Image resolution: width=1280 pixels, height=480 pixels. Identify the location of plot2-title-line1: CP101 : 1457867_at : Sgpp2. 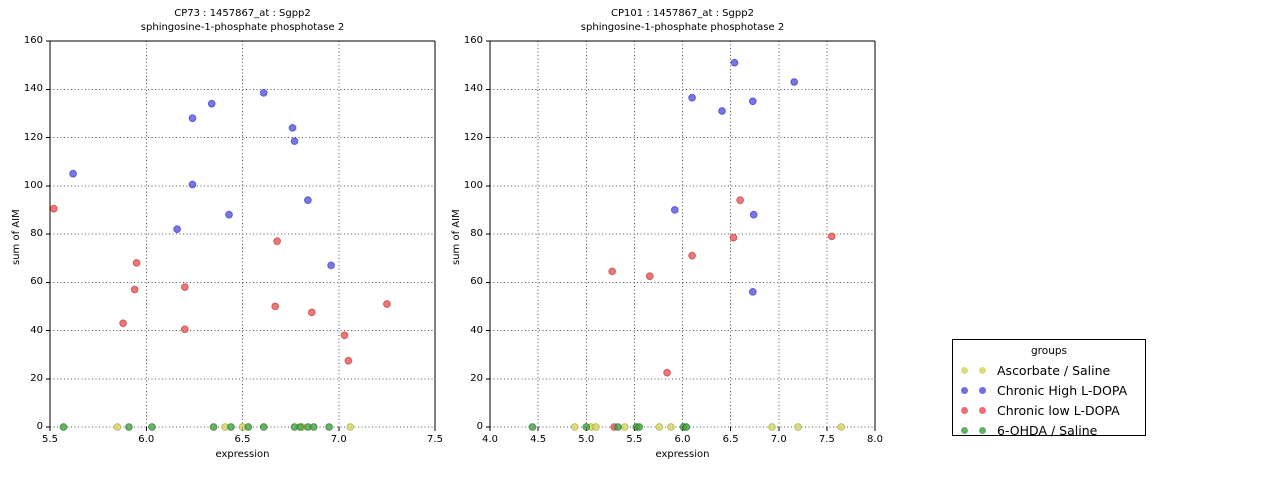
(682, 13).